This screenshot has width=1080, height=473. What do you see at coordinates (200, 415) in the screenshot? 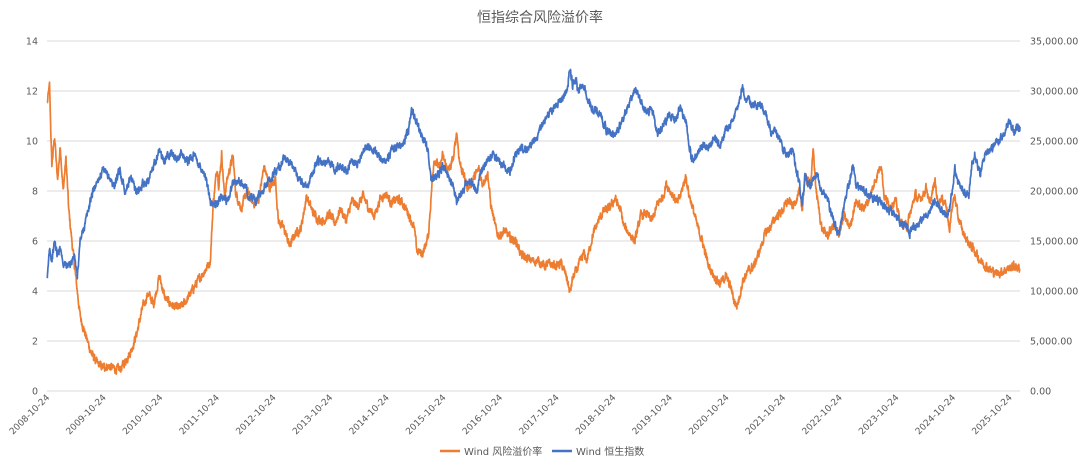
I see `x-tick-label: 2011-10-24` at bounding box center [200, 415].